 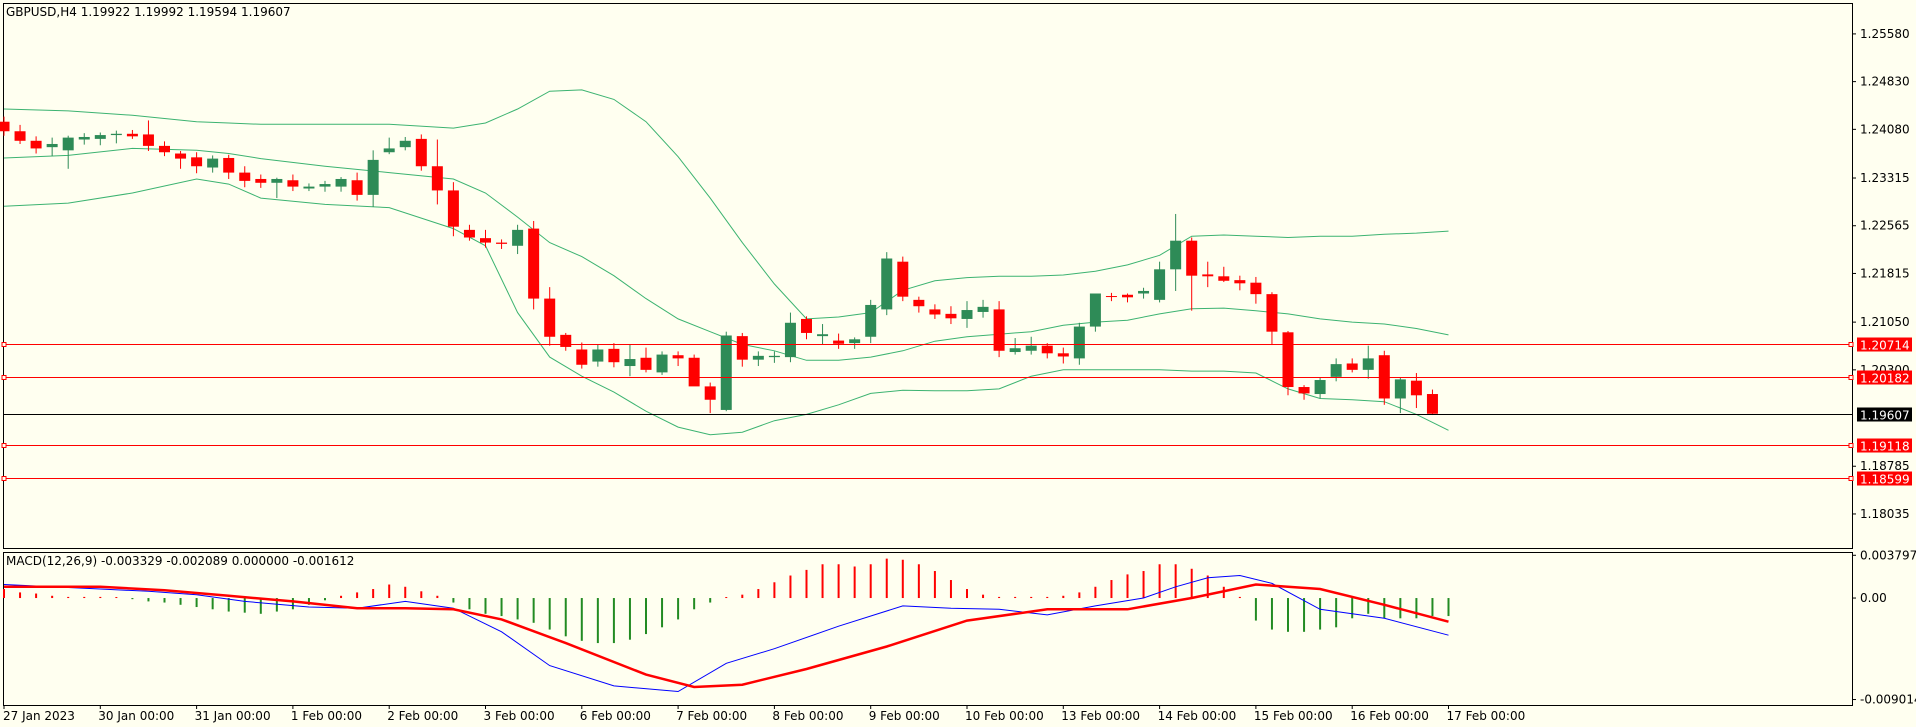 I want to click on price-line-label: 1.19118, so click(x=1885, y=447).